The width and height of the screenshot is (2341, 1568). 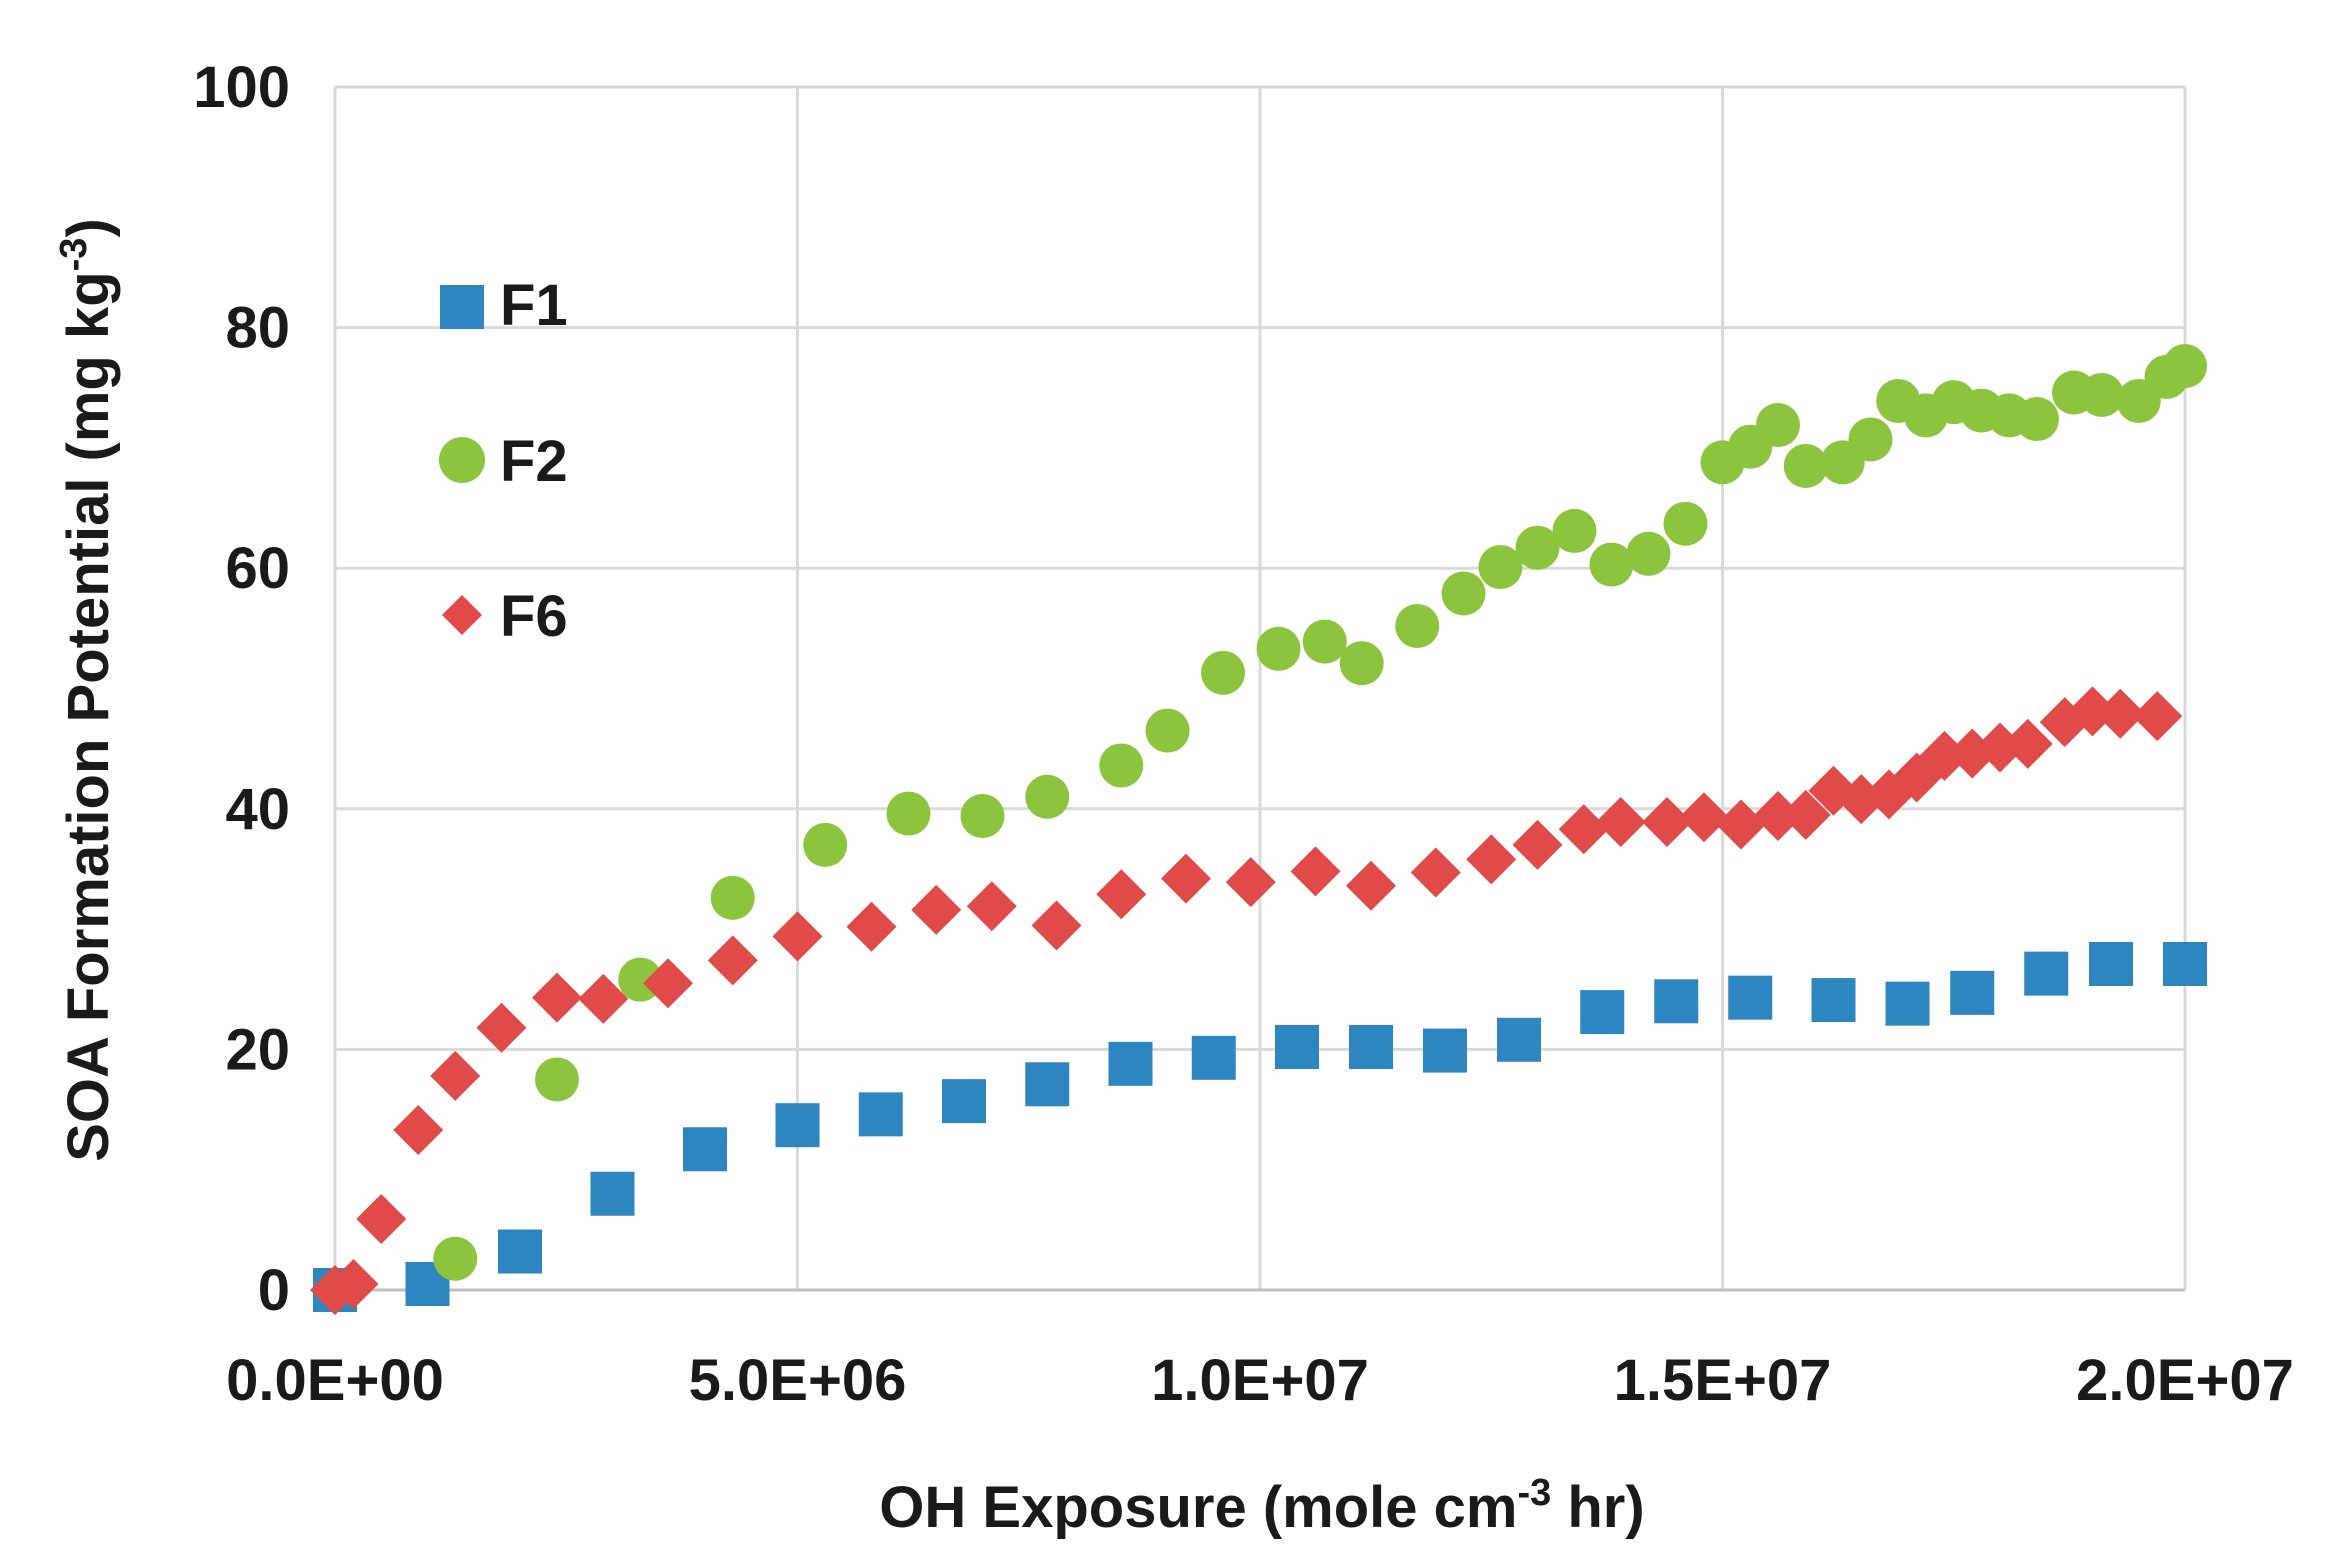 What do you see at coordinates (462, 307) in the screenshot?
I see `legend-square-marker` at bounding box center [462, 307].